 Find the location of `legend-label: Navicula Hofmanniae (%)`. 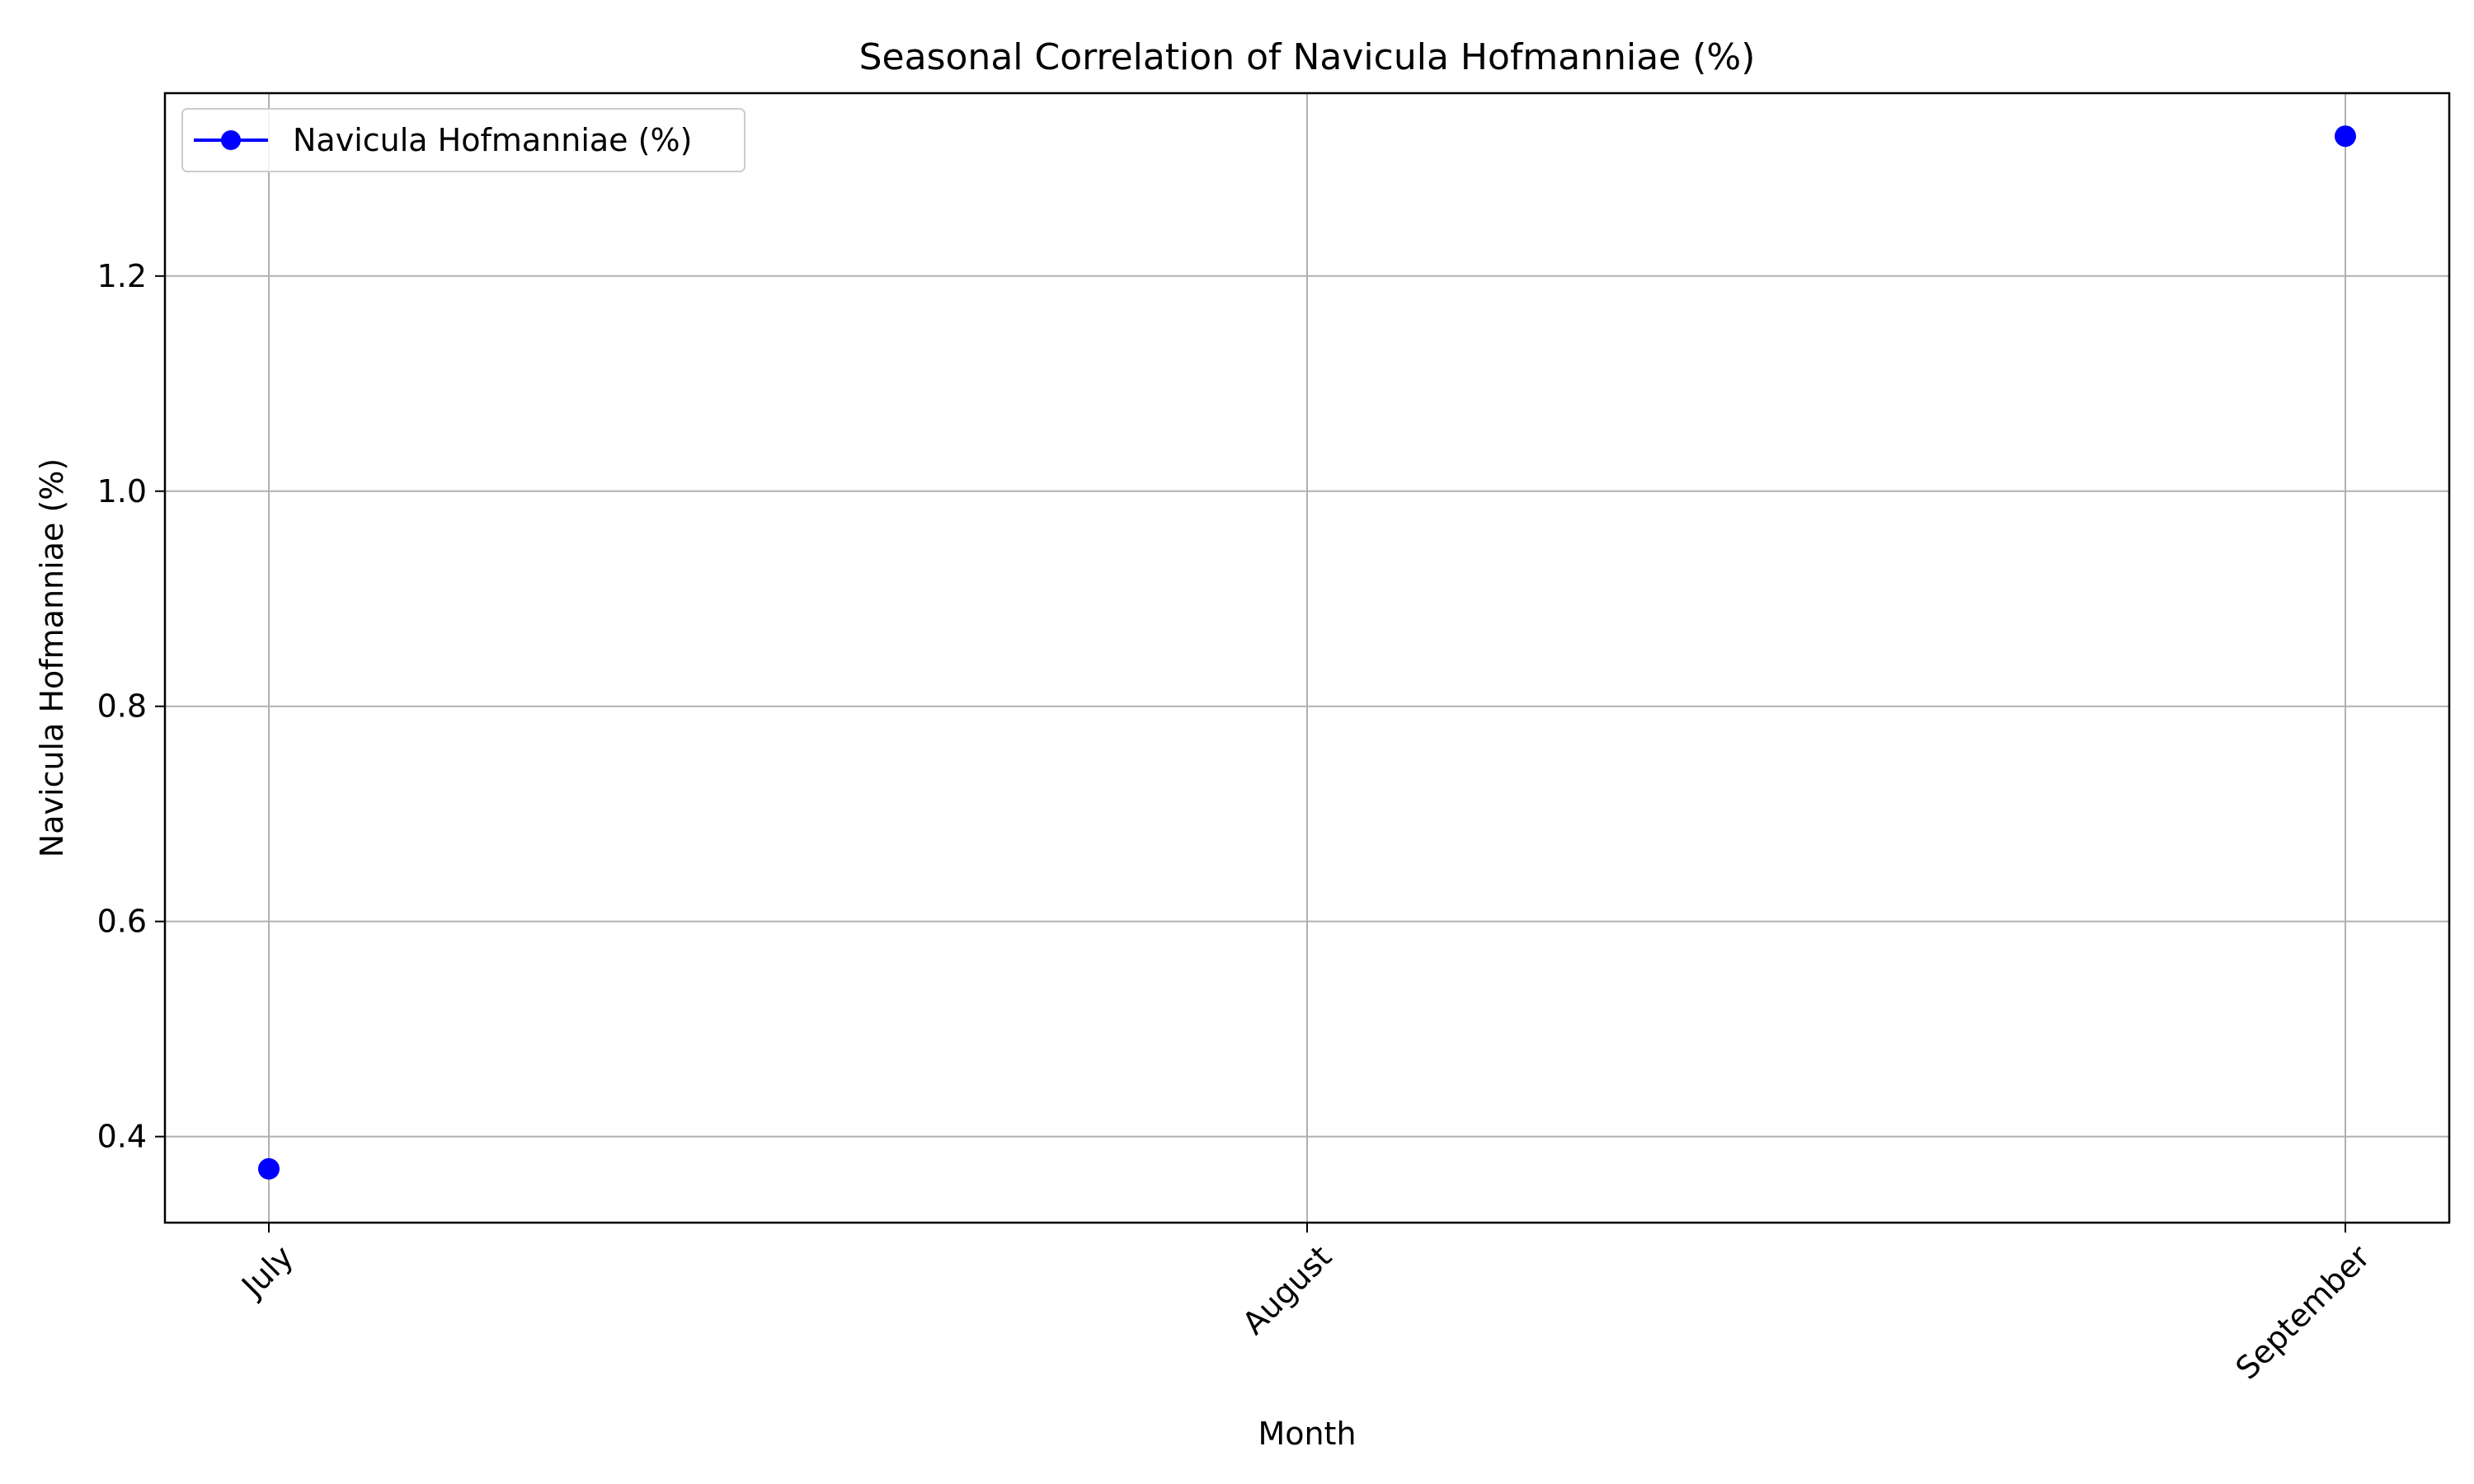

legend-label: Navicula Hofmanniae (%) is located at coordinates (492, 140).